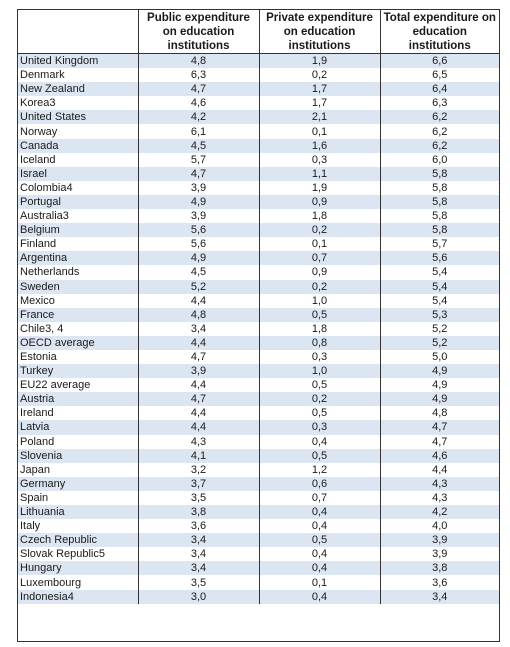  I want to click on table-row: United Kingdom 4,8 1,9 6,6, so click(258, 61).